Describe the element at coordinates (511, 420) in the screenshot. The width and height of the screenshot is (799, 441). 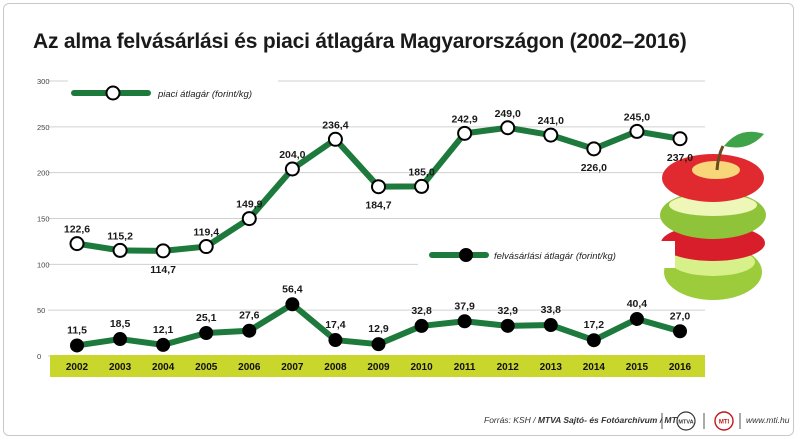
I see `source-prefix: Forrás: KSH /` at that location.